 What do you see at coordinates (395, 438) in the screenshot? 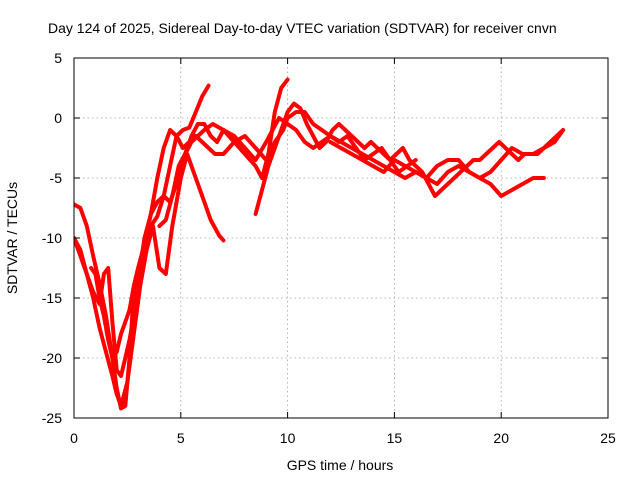
I see `x-tick-label: 15` at bounding box center [395, 438].